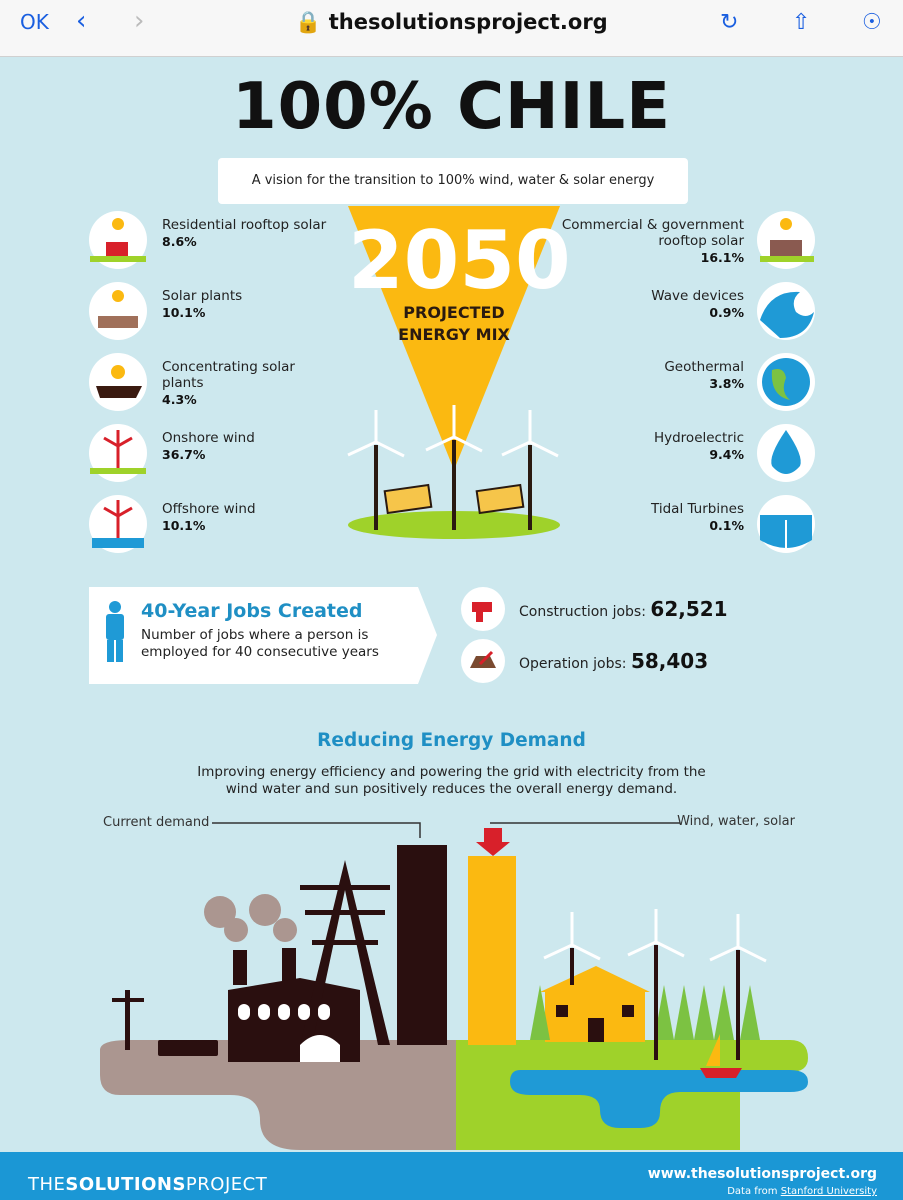 The image size is (903, 1200). I want to click on operation-jobs: Operation jobs: 58,403, so click(613, 661).